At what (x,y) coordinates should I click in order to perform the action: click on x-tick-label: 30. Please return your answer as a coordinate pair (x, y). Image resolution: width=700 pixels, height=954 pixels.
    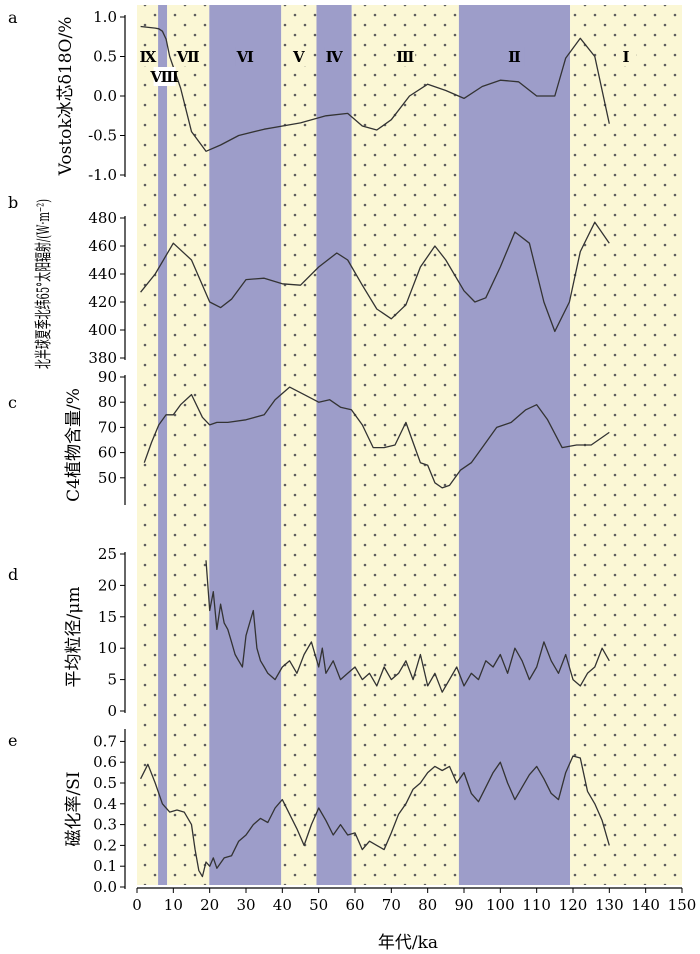
    Looking at the image, I should click on (245, 905).